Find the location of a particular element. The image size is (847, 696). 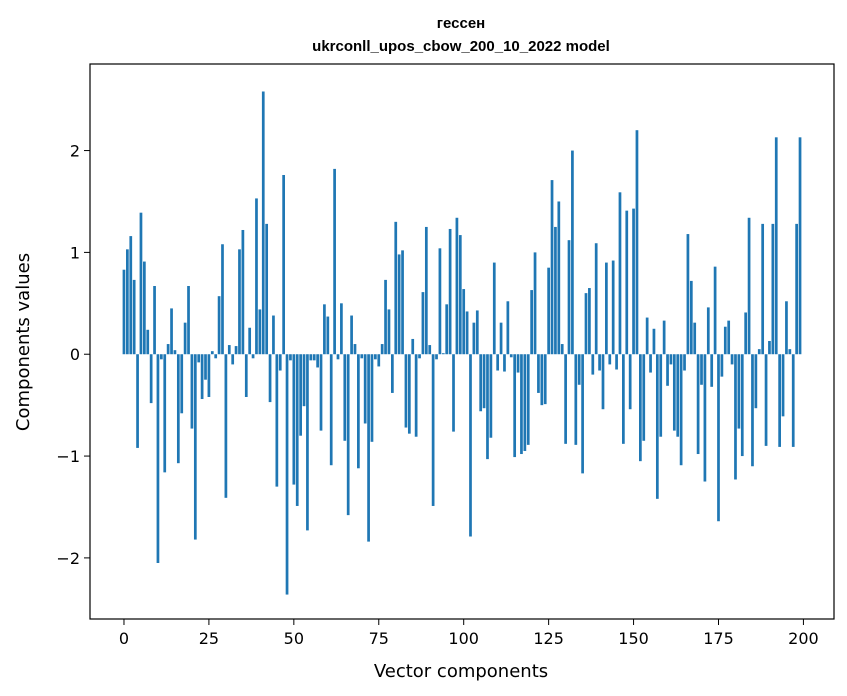

x-tick-label: 75 is located at coordinates (379, 638).